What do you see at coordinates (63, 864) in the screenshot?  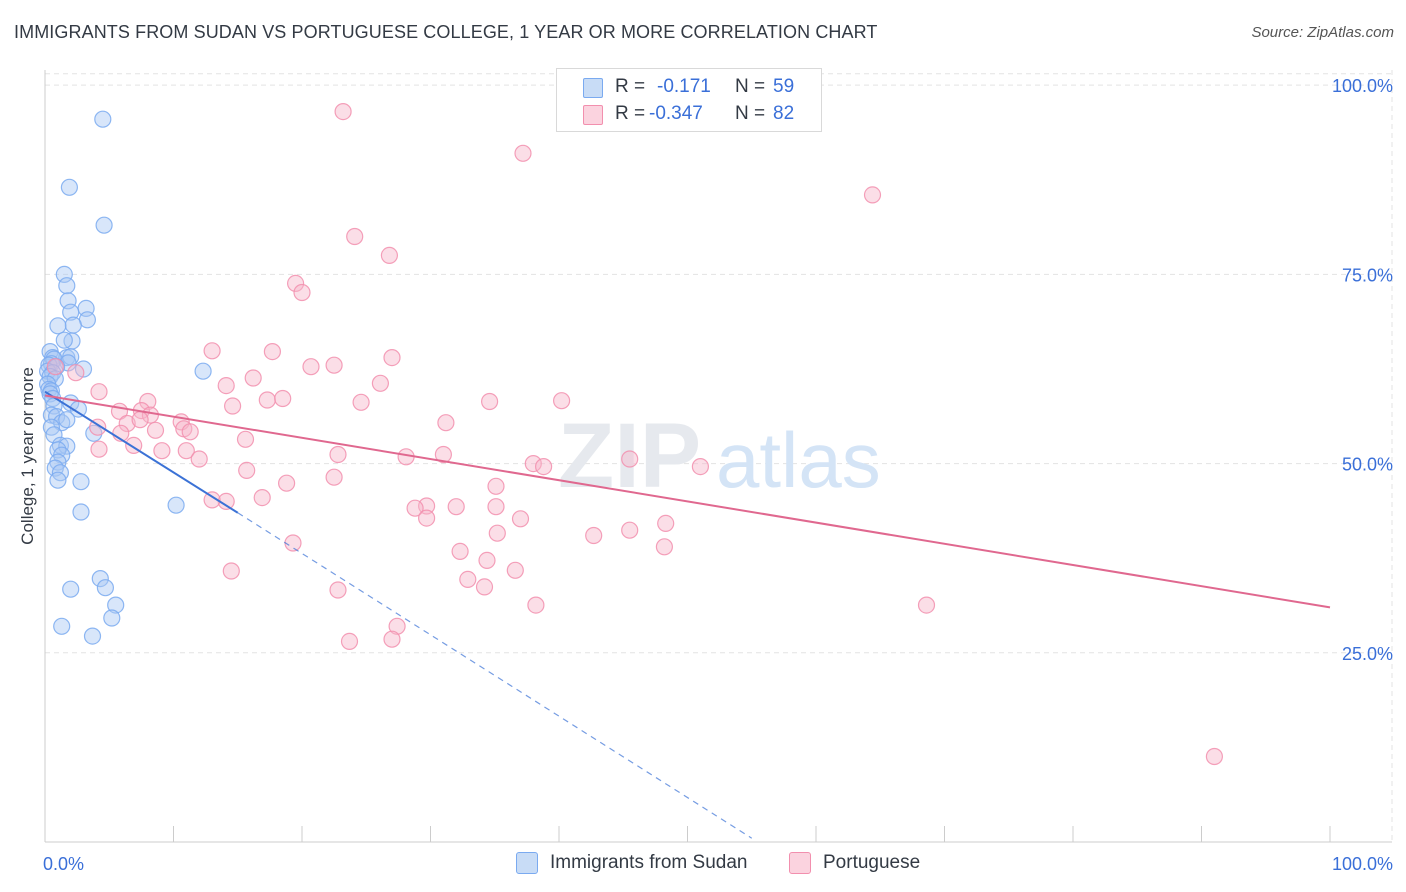 I see `x-tick-label-left: 0.0%` at bounding box center [63, 864].